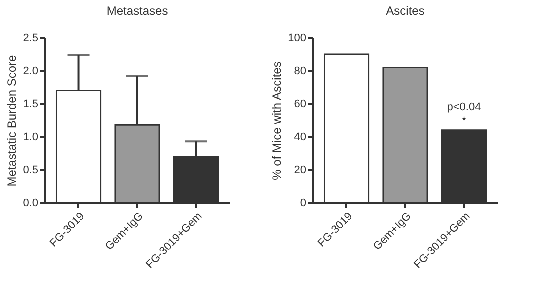 The width and height of the screenshot is (546, 292). What do you see at coordinates (300, 72) in the screenshot?
I see `y-tick-label: 80` at bounding box center [300, 72].